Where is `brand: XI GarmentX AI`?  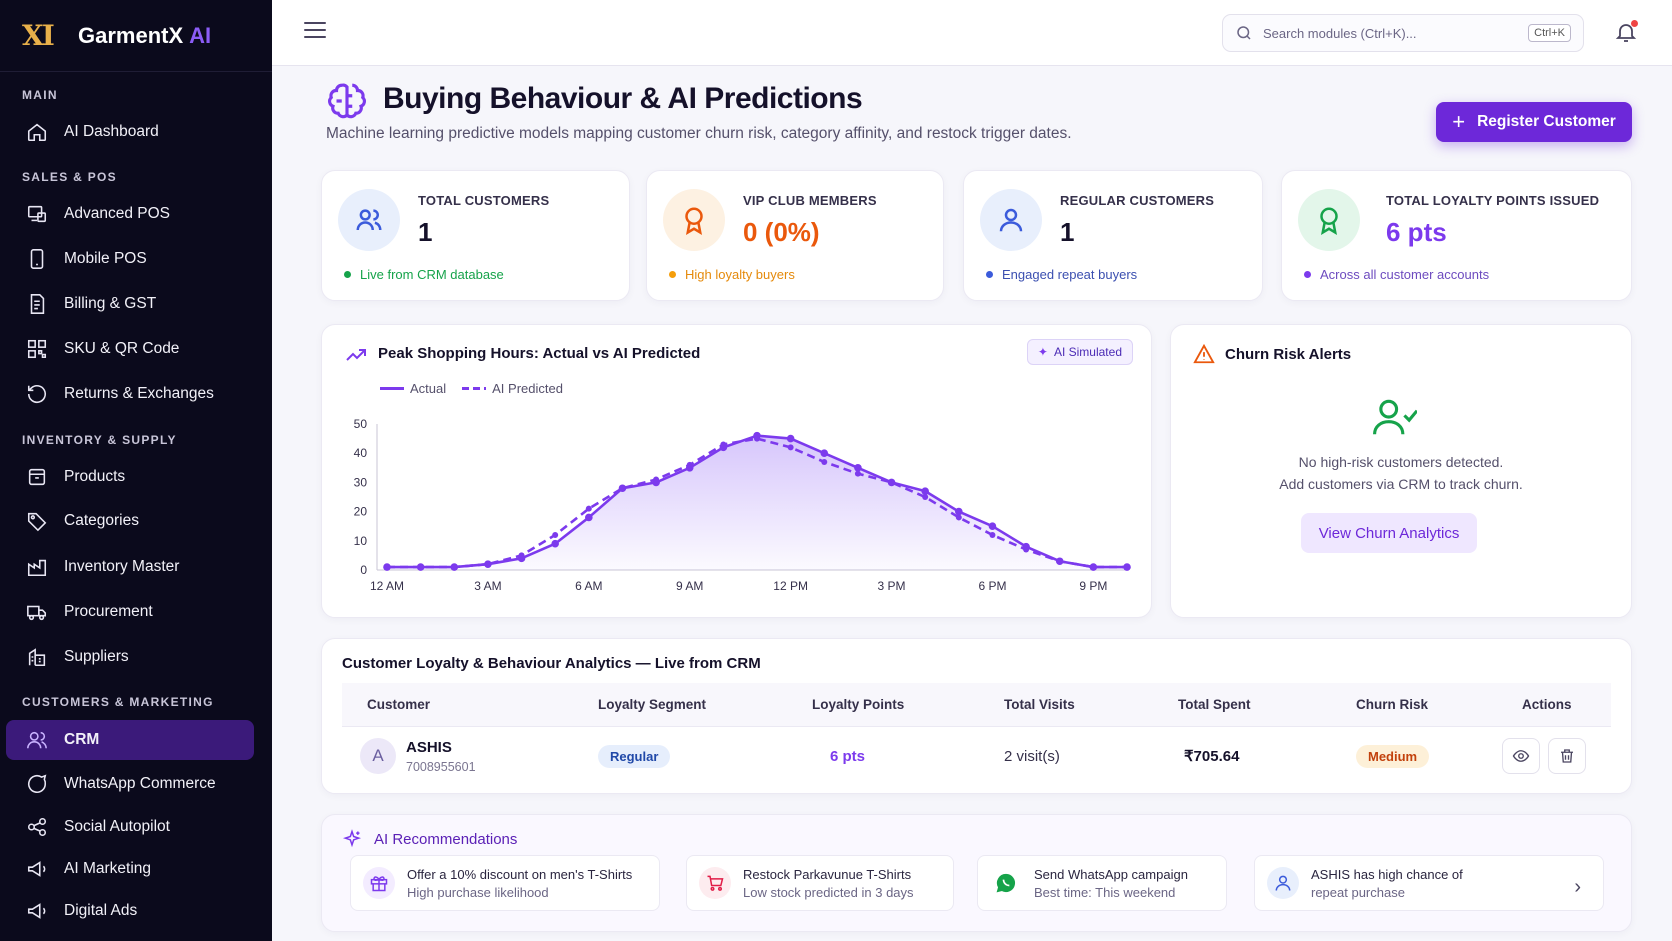
brand: XI GarmentX AI is located at coordinates (136, 36).